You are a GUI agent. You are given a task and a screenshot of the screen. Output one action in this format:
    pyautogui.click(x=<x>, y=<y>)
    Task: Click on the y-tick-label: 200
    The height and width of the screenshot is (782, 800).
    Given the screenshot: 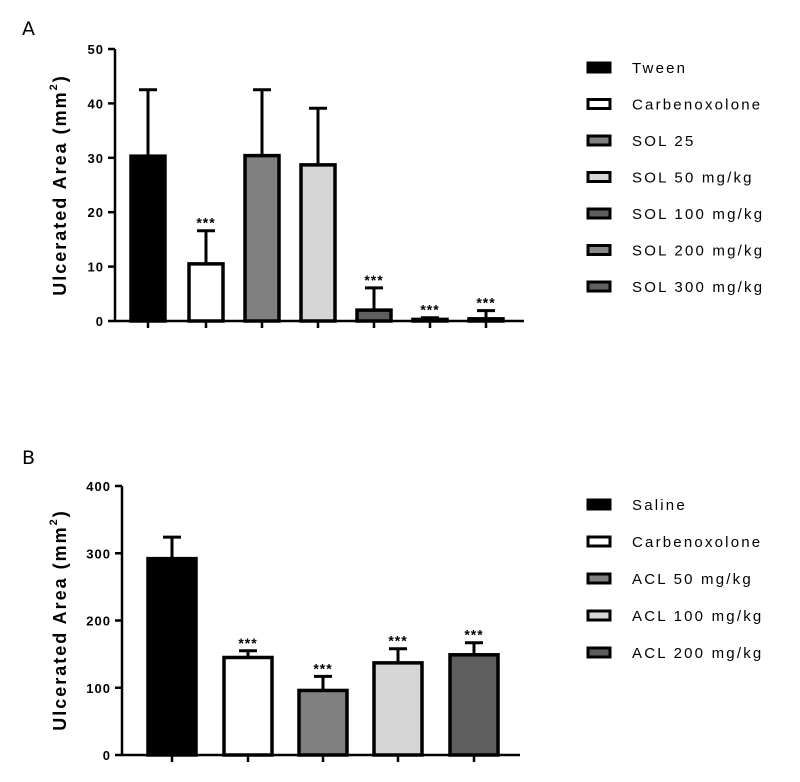 What is the action you would take?
    pyautogui.click(x=98, y=621)
    